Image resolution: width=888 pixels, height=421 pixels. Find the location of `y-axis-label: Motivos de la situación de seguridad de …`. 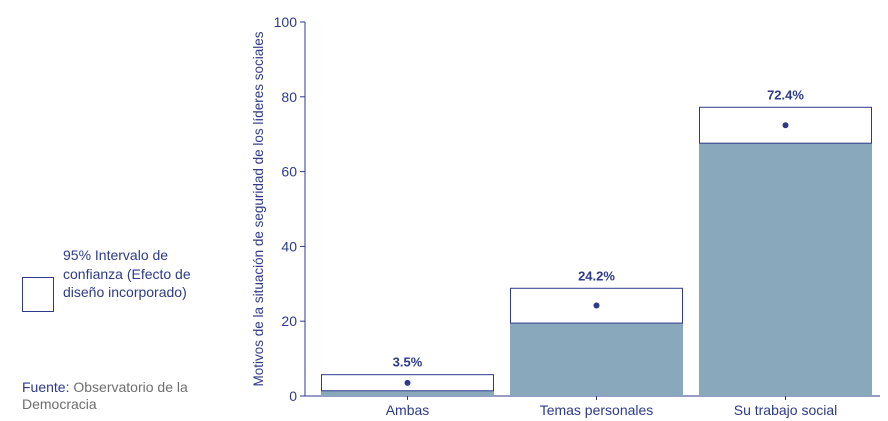

y-axis-label: Motivos de la situación de seguridad de … is located at coordinates (258, 208).